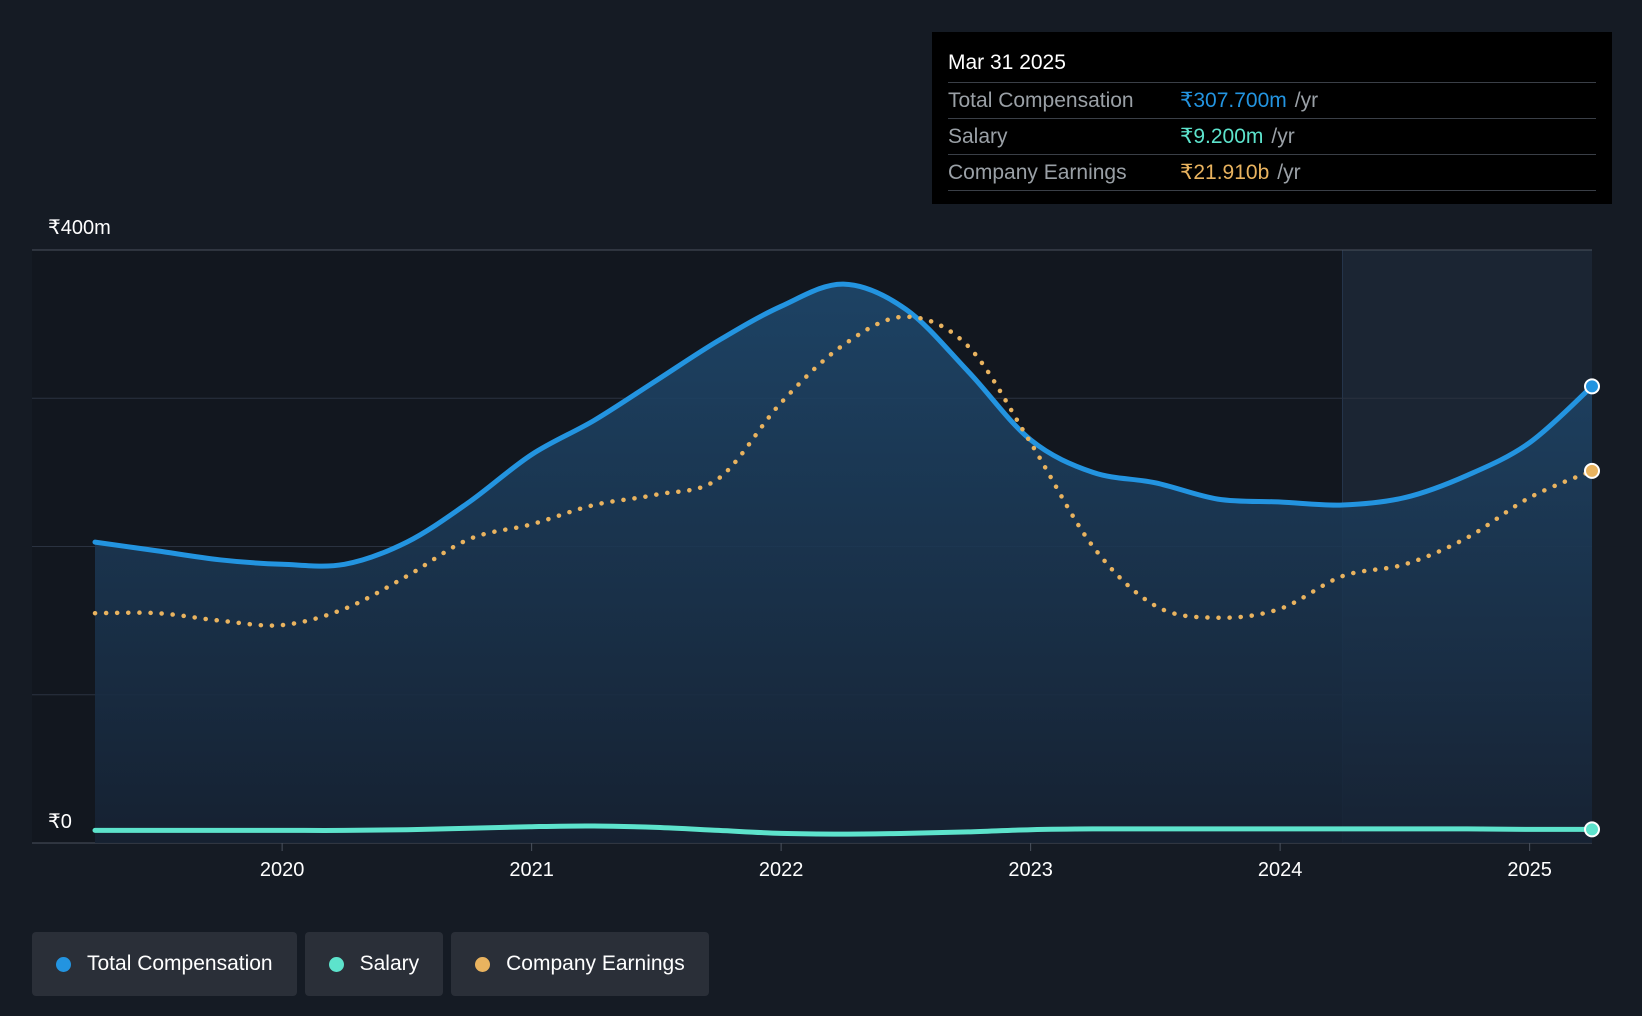  I want to click on y-axis-label-bottom: ₹0, so click(60, 822).